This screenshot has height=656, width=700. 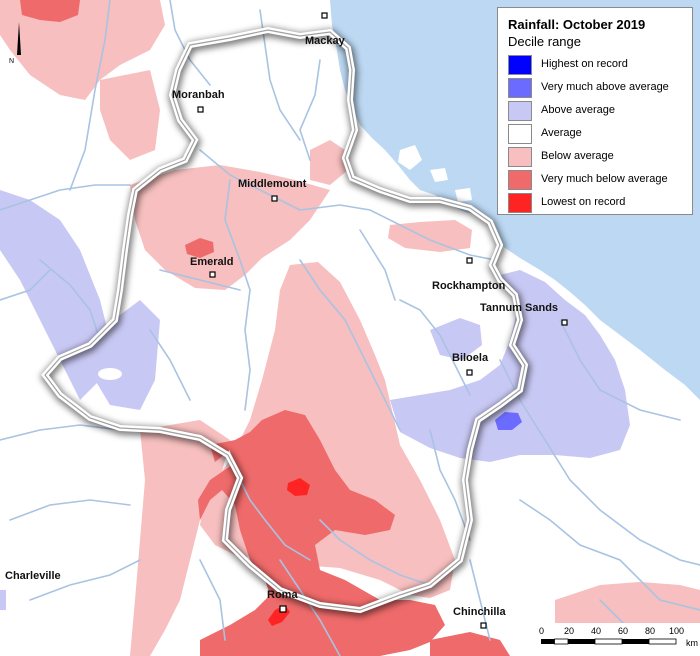 What do you see at coordinates (282, 595) in the screenshot?
I see `town-label: Roma` at bounding box center [282, 595].